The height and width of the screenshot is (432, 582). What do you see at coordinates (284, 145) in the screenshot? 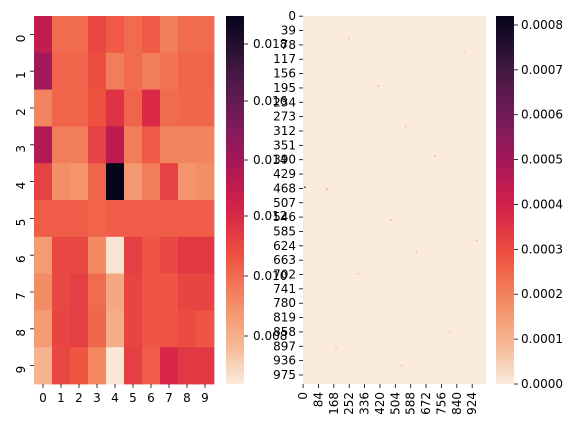
I see `y-tick-label: 351` at bounding box center [284, 145].